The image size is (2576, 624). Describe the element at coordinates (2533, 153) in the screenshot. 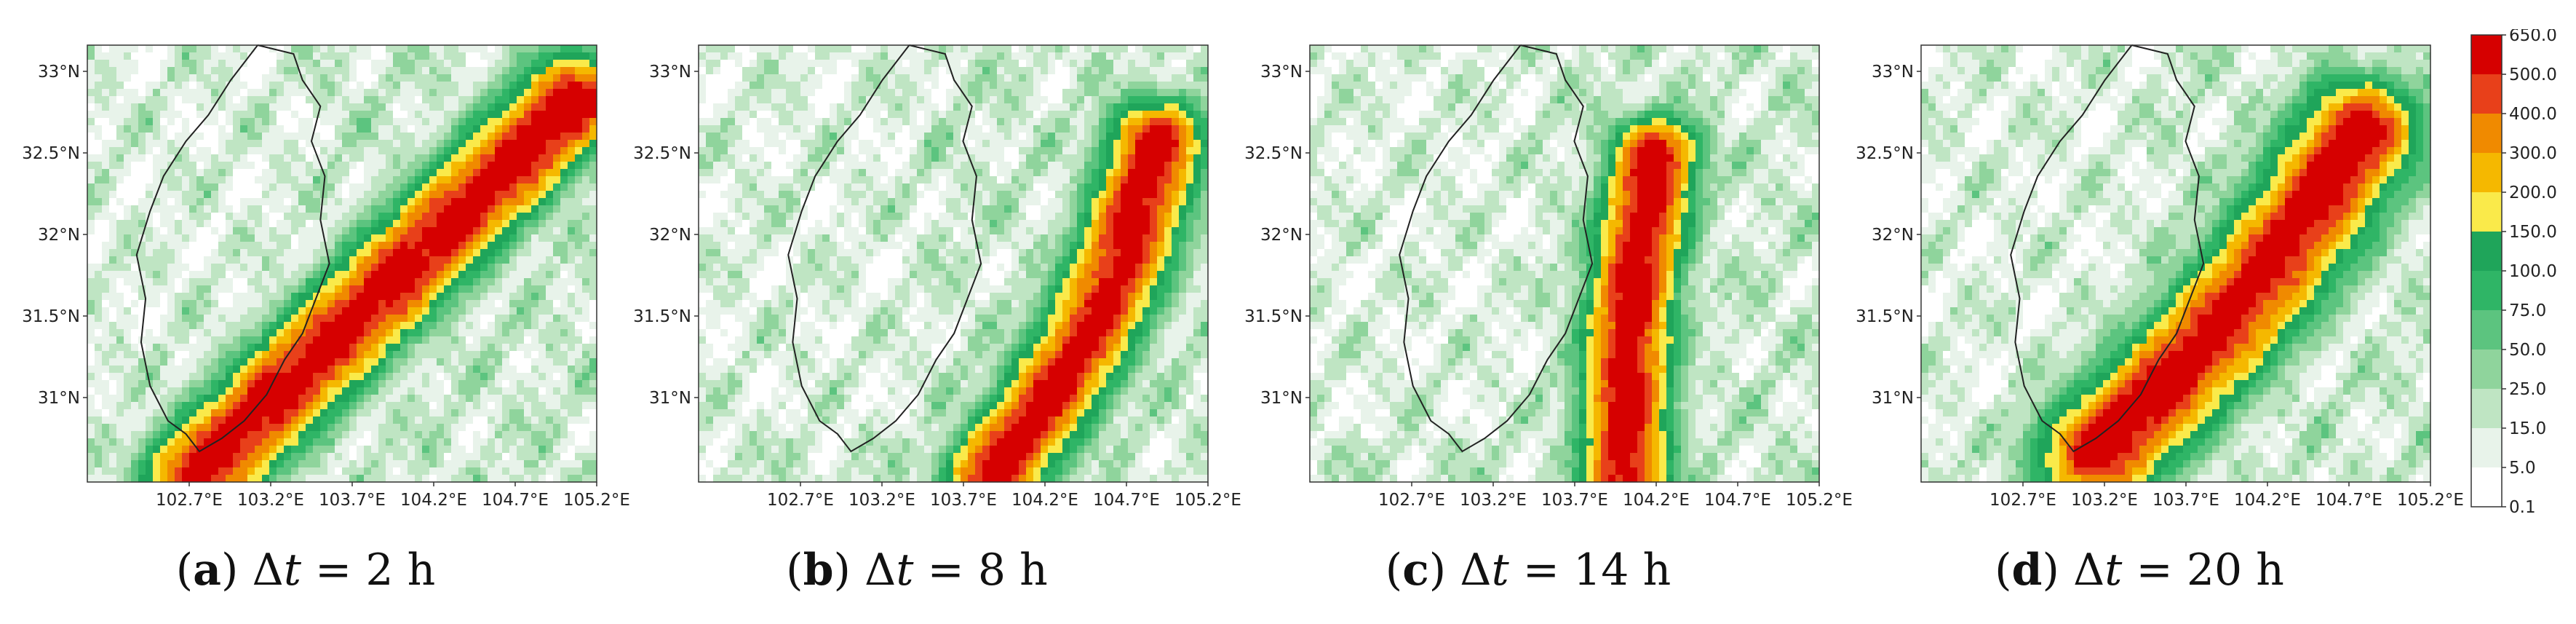

I see `colorbar-label: 300.0` at that location.